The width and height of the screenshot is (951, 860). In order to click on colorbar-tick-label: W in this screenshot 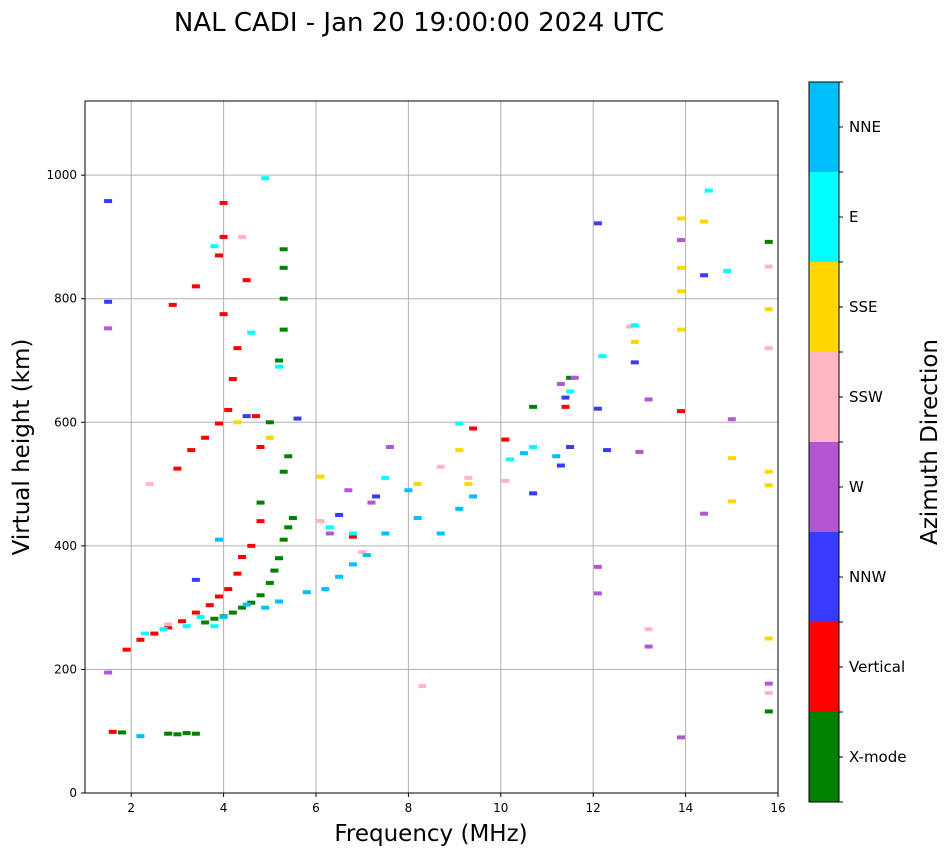, I will do `click(856, 487)`.